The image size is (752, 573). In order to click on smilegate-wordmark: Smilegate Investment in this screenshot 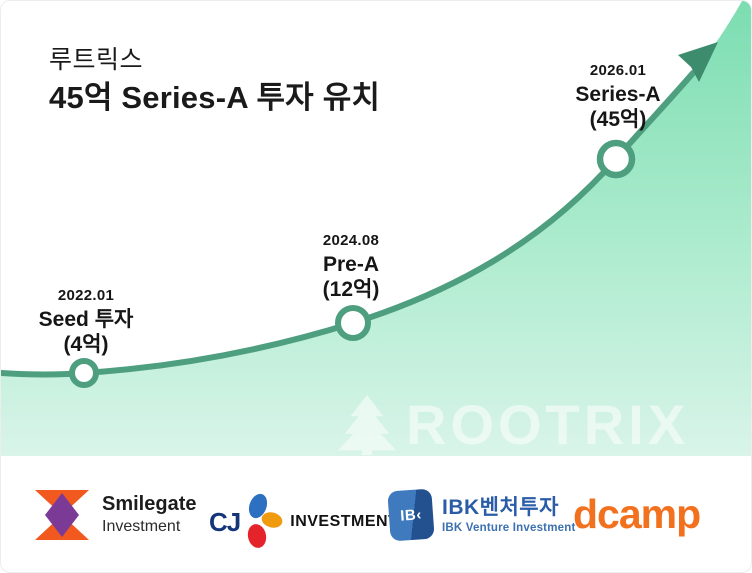, I will do `click(149, 514)`.